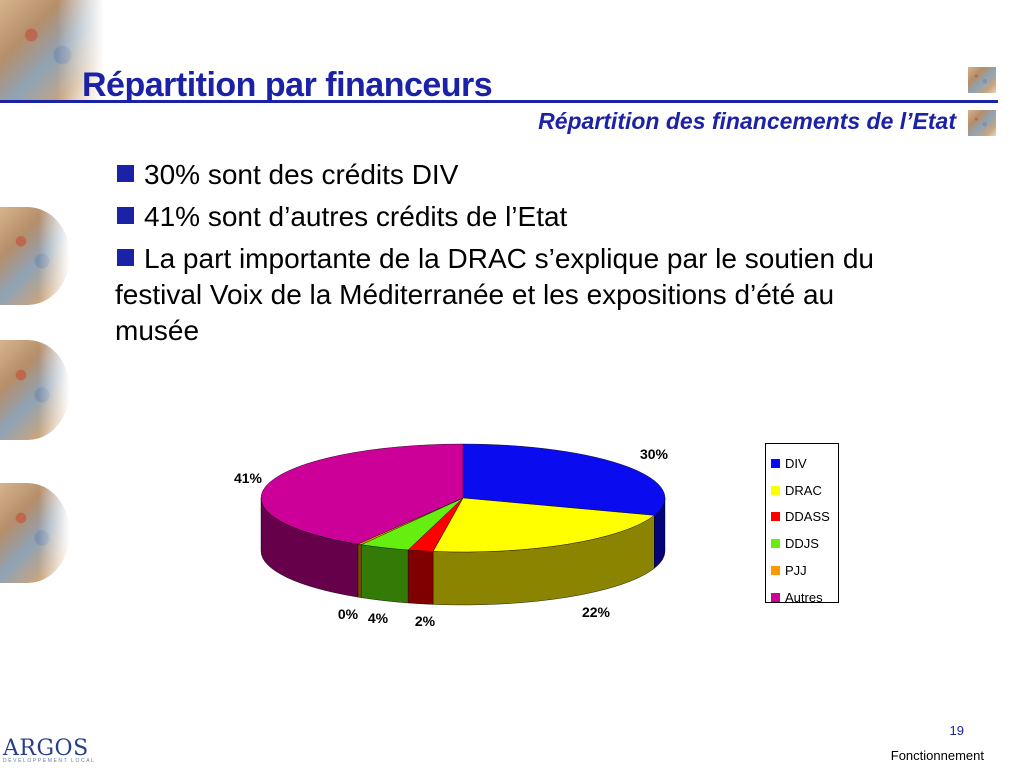 The height and width of the screenshot is (768, 1024). Describe the element at coordinates (515, 175) in the screenshot. I see `bullet-item: 30% sont des crédits DIV` at that location.